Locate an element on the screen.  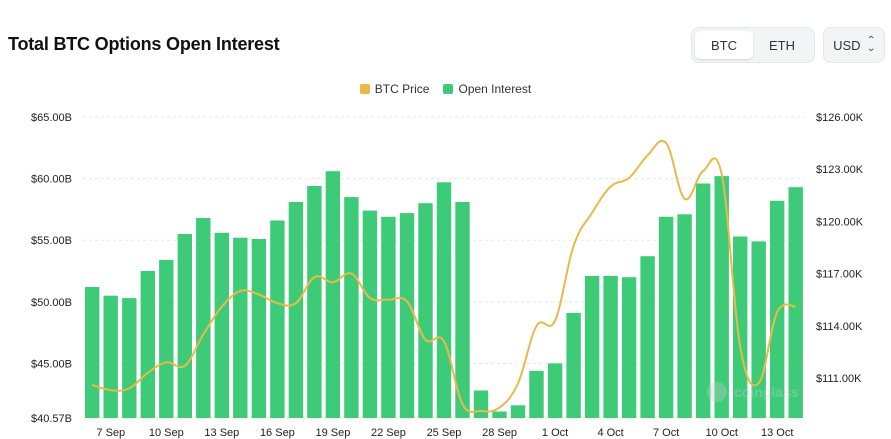
x-tick-label: 16 Sep is located at coordinates (277, 433).